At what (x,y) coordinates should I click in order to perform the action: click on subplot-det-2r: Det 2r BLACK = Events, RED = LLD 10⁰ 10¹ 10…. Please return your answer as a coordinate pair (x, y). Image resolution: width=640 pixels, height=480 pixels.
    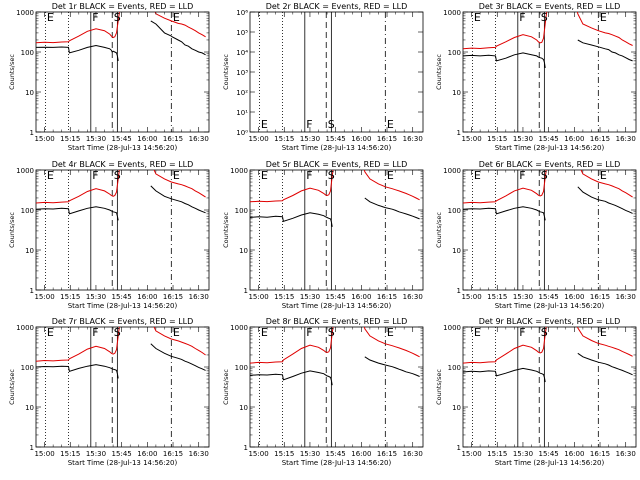
    Looking at the image, I should click on (323, 77).